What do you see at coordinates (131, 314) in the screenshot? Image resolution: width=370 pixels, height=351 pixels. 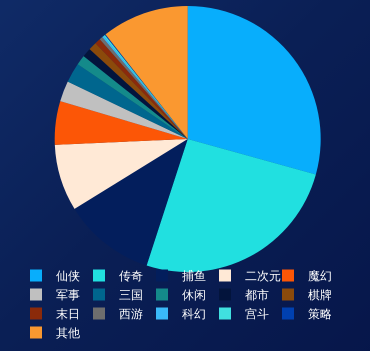 I see `legend-label: 西游` at bounding box center [131, 314].